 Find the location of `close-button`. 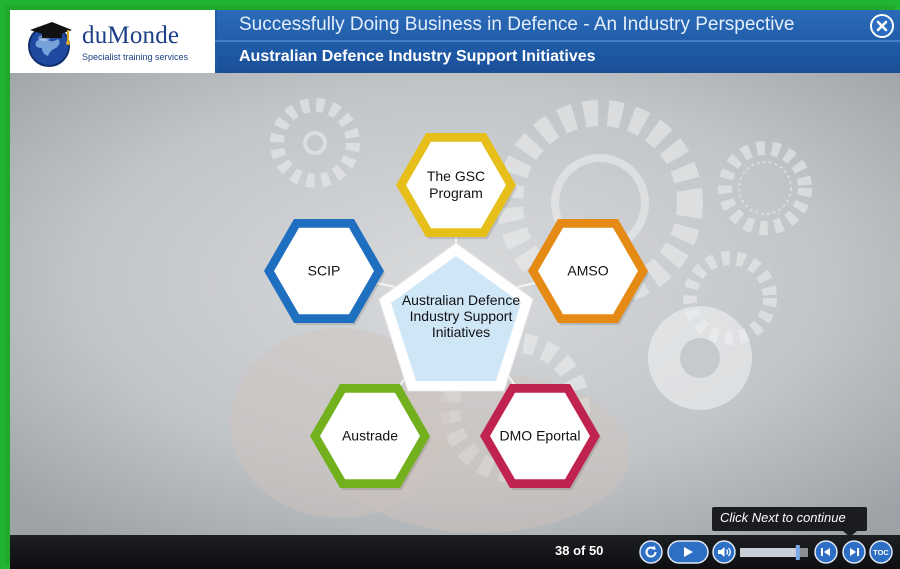

close-button is located at coordinates (882, 26).